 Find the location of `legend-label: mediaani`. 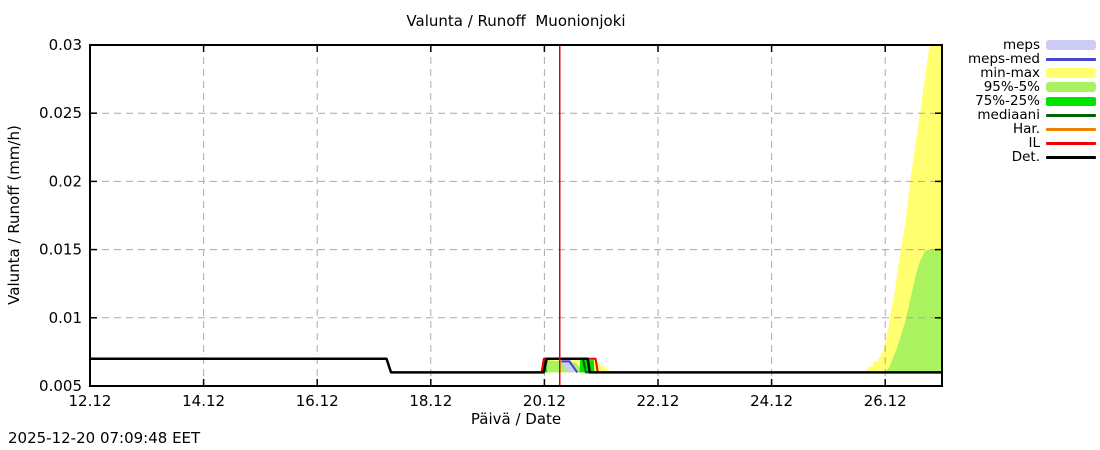

legend-label: mediaani is located at coordinates (1008, 115).